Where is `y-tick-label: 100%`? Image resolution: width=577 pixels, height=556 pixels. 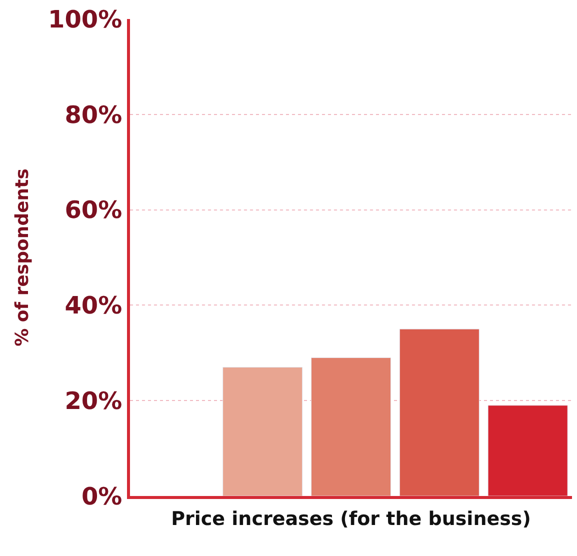
y-tick-label: 100% is located at coordinates (85, 19).